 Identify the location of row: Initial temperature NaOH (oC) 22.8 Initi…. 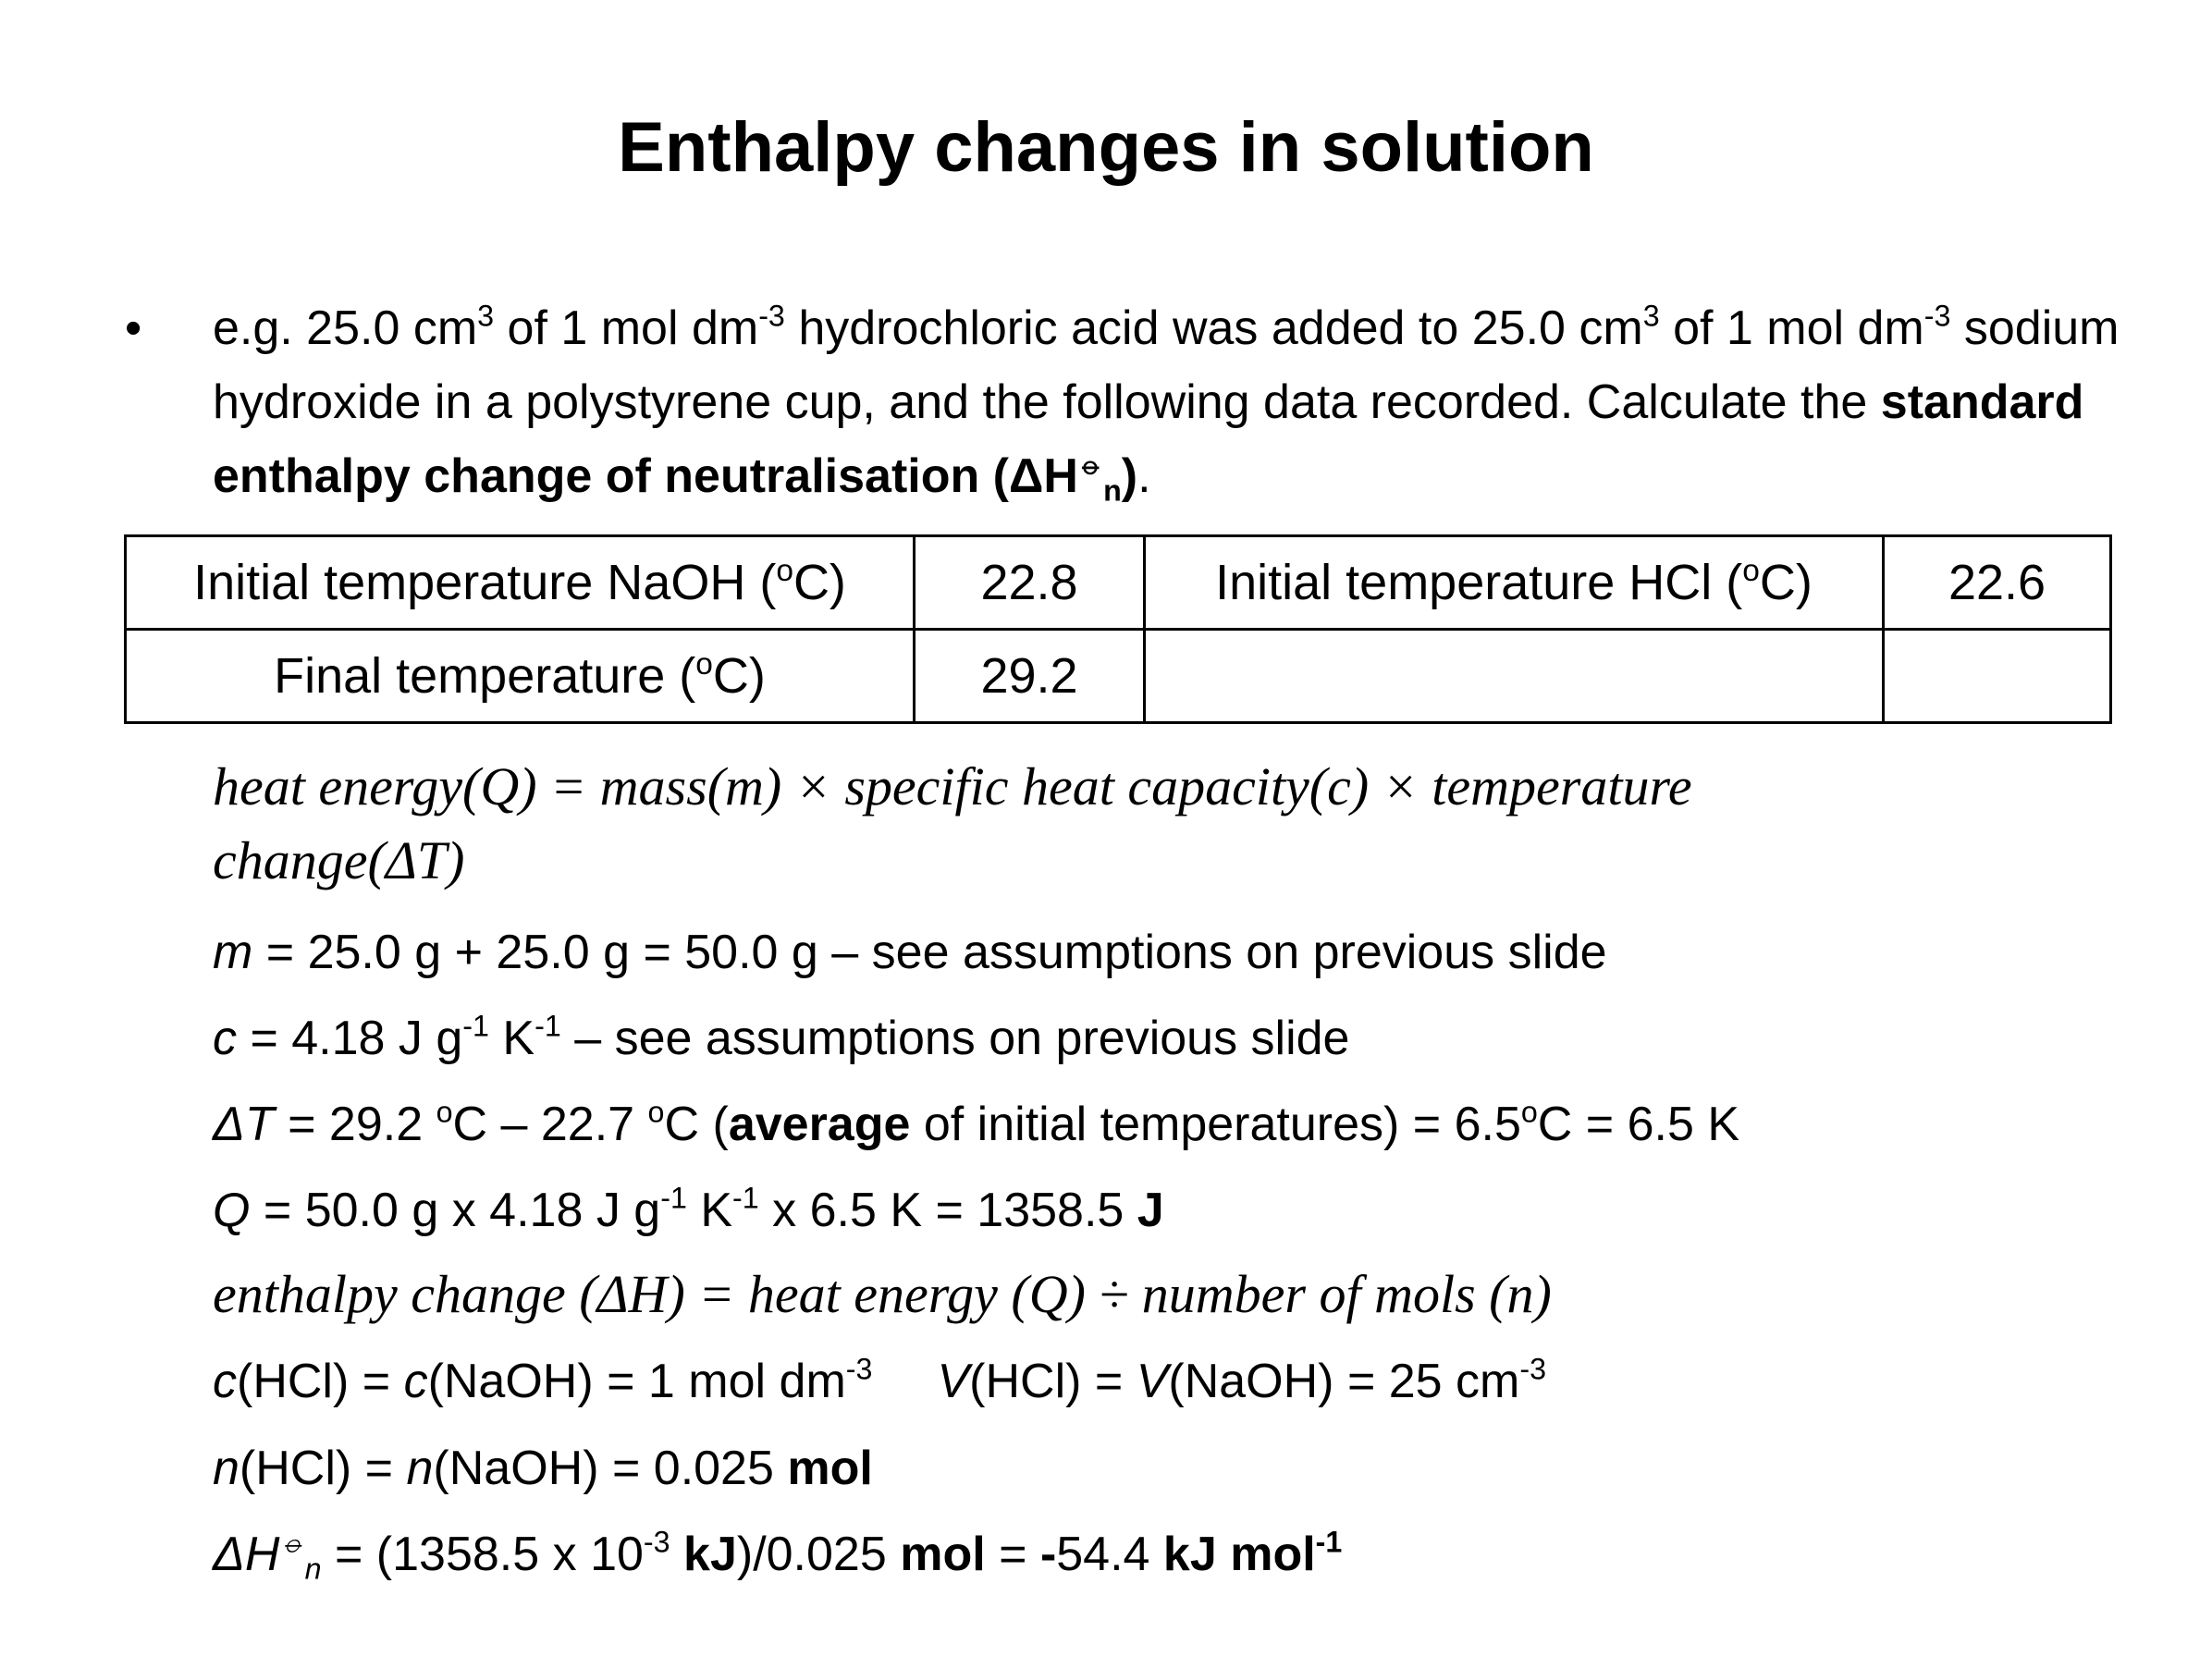
(1118, 582).